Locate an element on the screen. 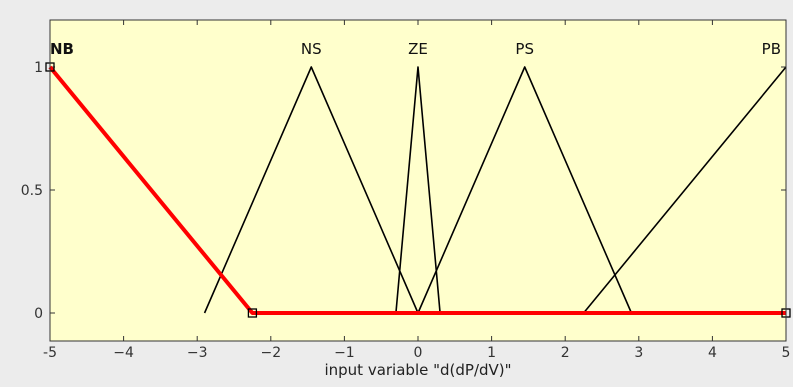  mf-label-ps: PS is located at coordinates (524, 49).